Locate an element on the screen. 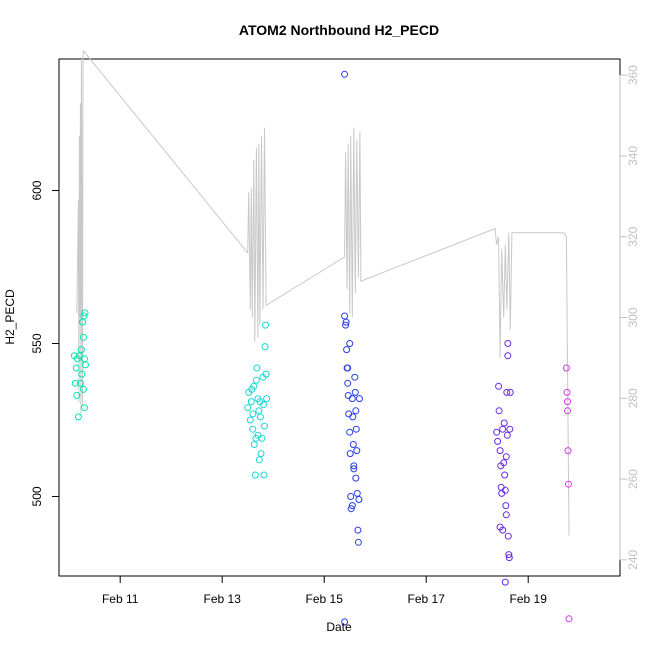 The height and width of the screenshot is (650, 650). y-axis-label: H2_PECD is located at coordinates (10, 317).